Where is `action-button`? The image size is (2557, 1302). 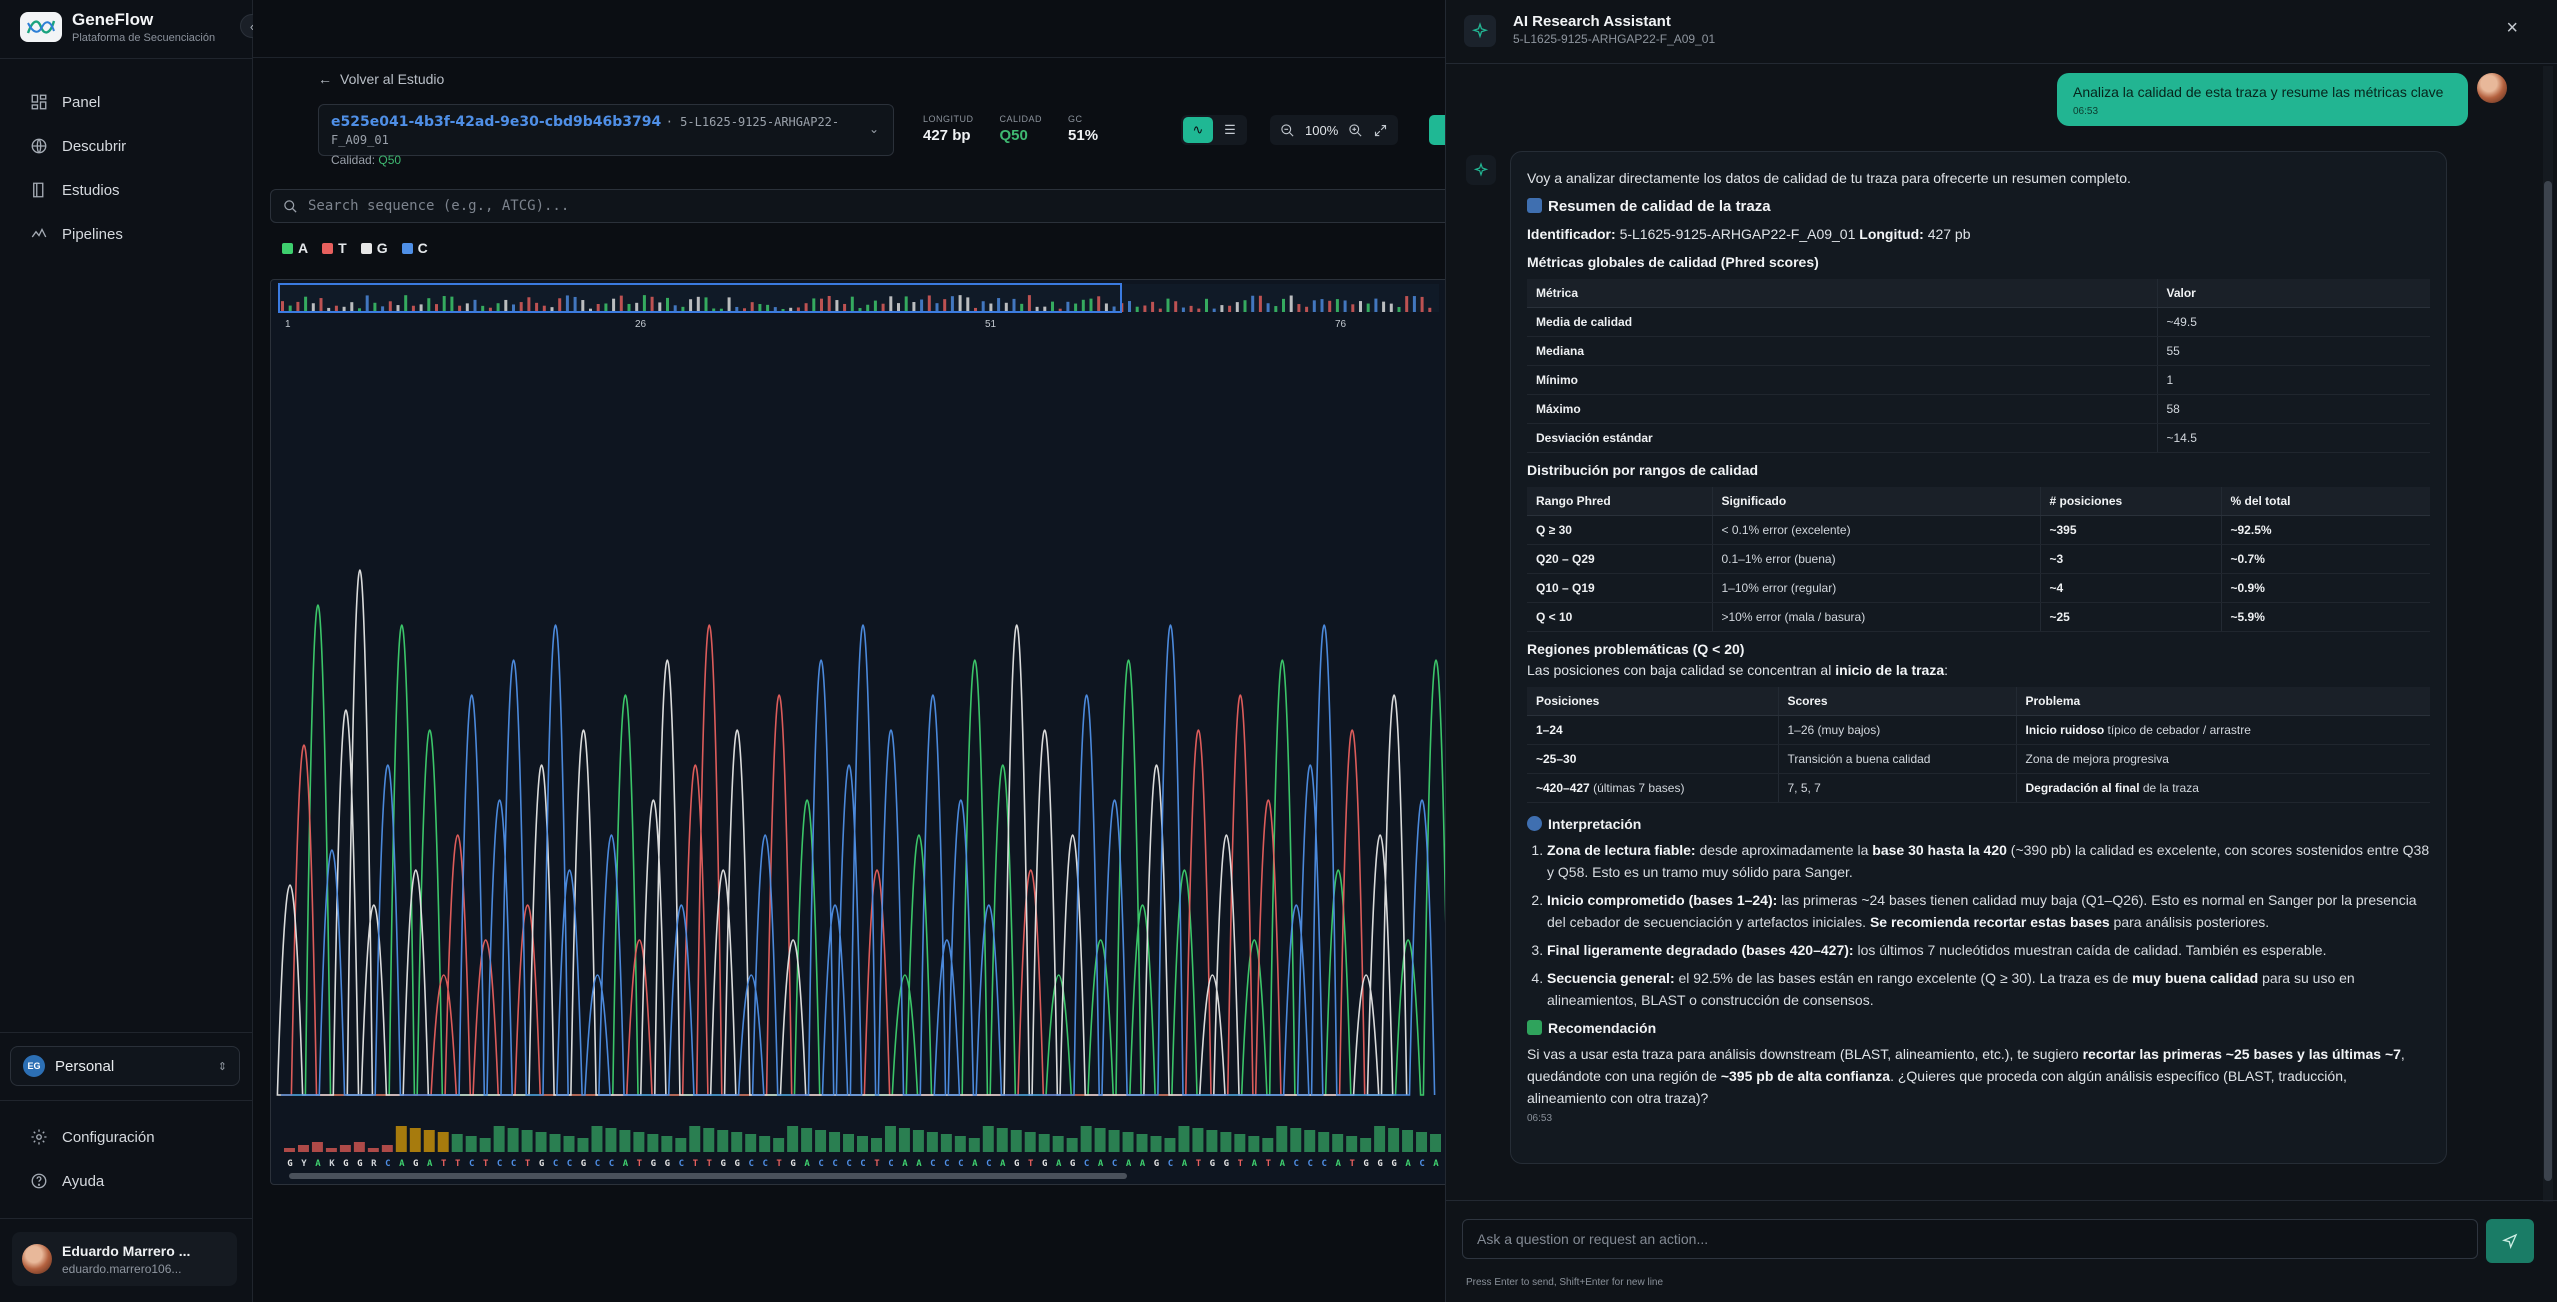 action-button is located at coordinates (1437, 130).